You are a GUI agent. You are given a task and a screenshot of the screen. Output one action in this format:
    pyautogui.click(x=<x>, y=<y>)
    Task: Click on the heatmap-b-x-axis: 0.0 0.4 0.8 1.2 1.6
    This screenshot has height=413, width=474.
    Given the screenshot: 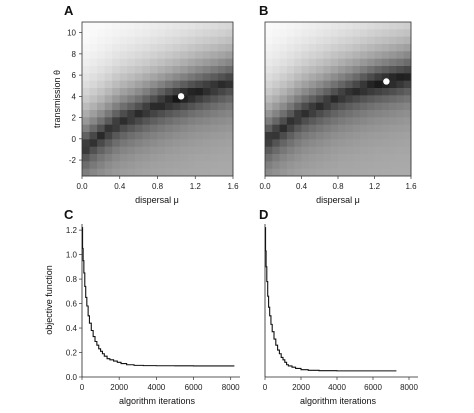 What is the action you would take?
    pyautogui.click(x=338, y=183)
    